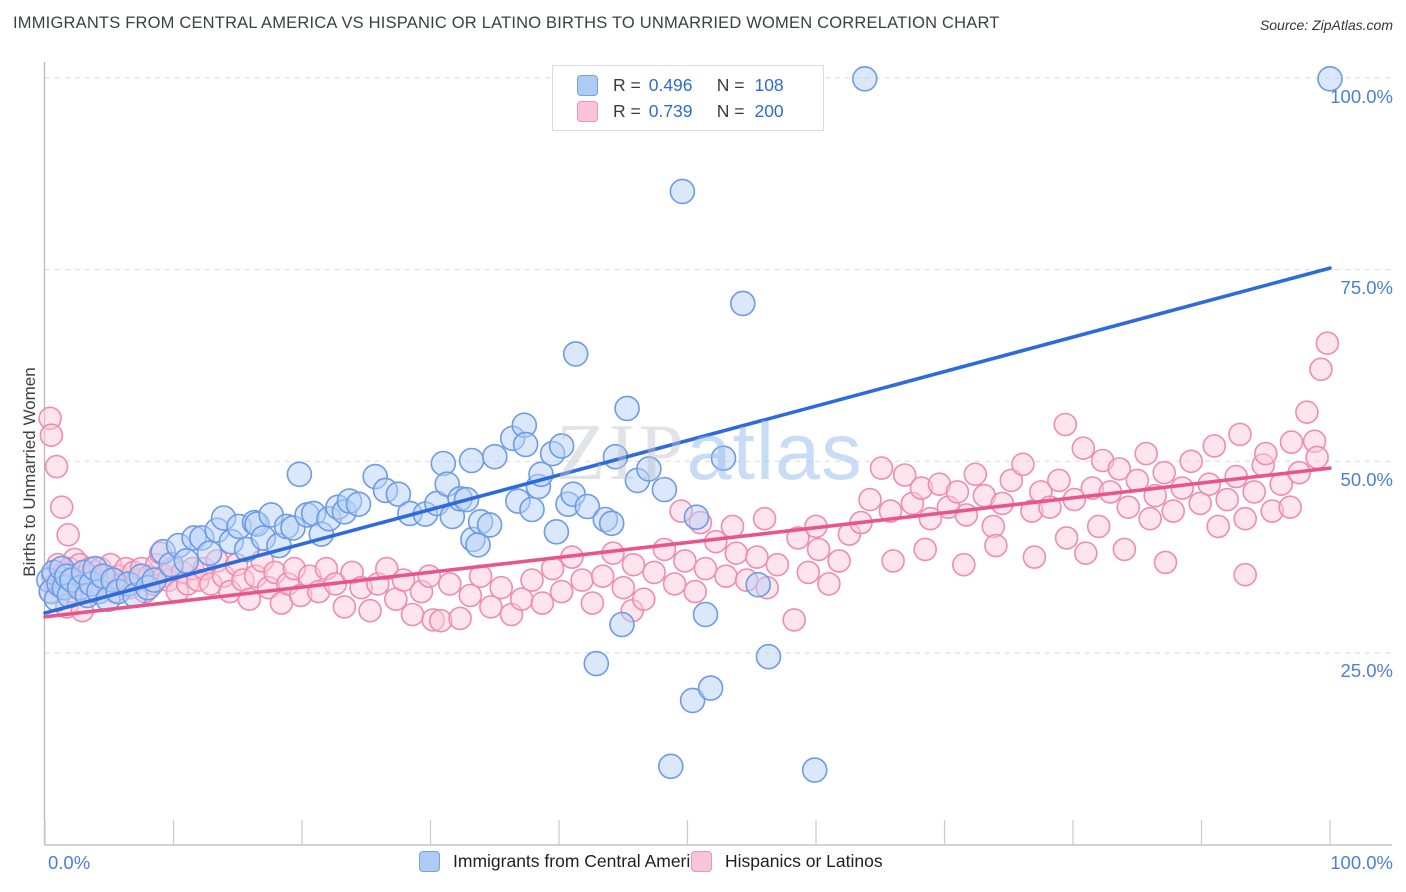 The width and height of the screenshot is (1406, 892). Describe the element at coordinates (1361, 96) in the screenshot. I see `y-tick-100: 100.0%` at that location.